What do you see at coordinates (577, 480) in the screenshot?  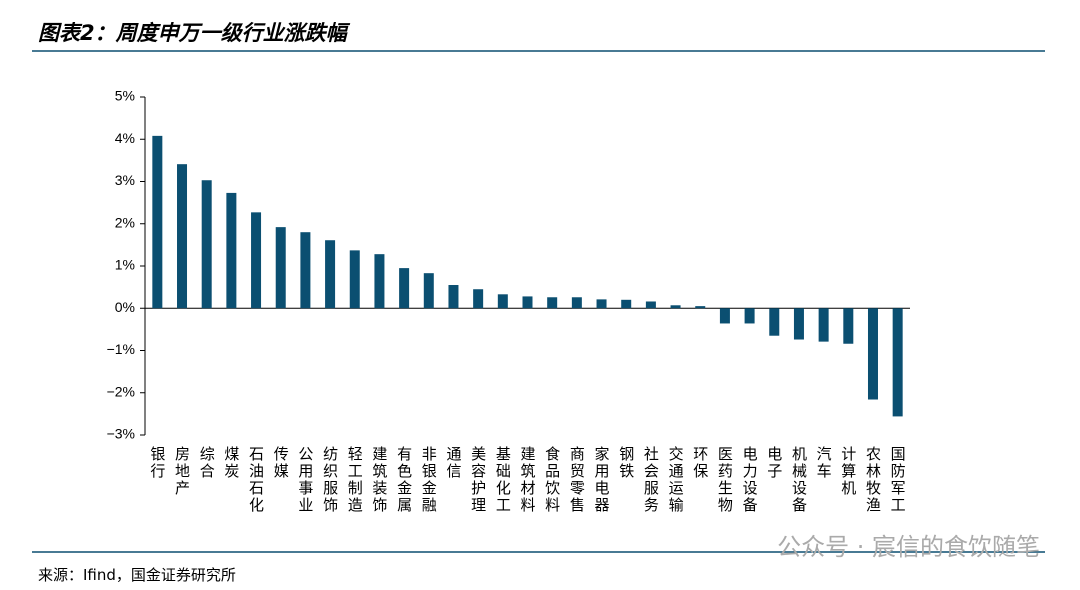 I see `x-tick-label: 商贸零售` at bounding box center [577, 480].